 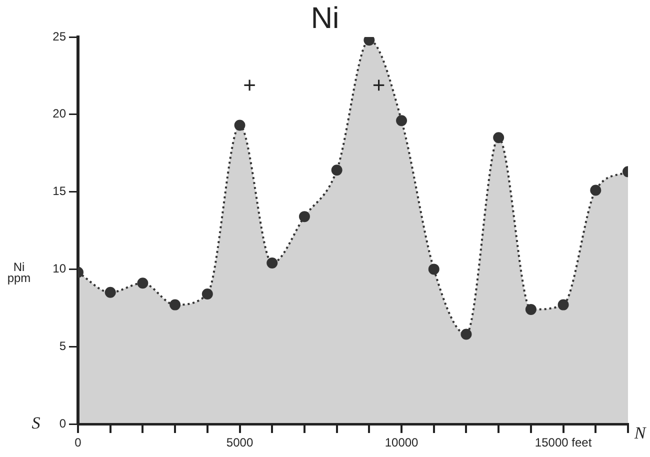 I want to click on y-tick-label: 10, so click(x=59, y=269).